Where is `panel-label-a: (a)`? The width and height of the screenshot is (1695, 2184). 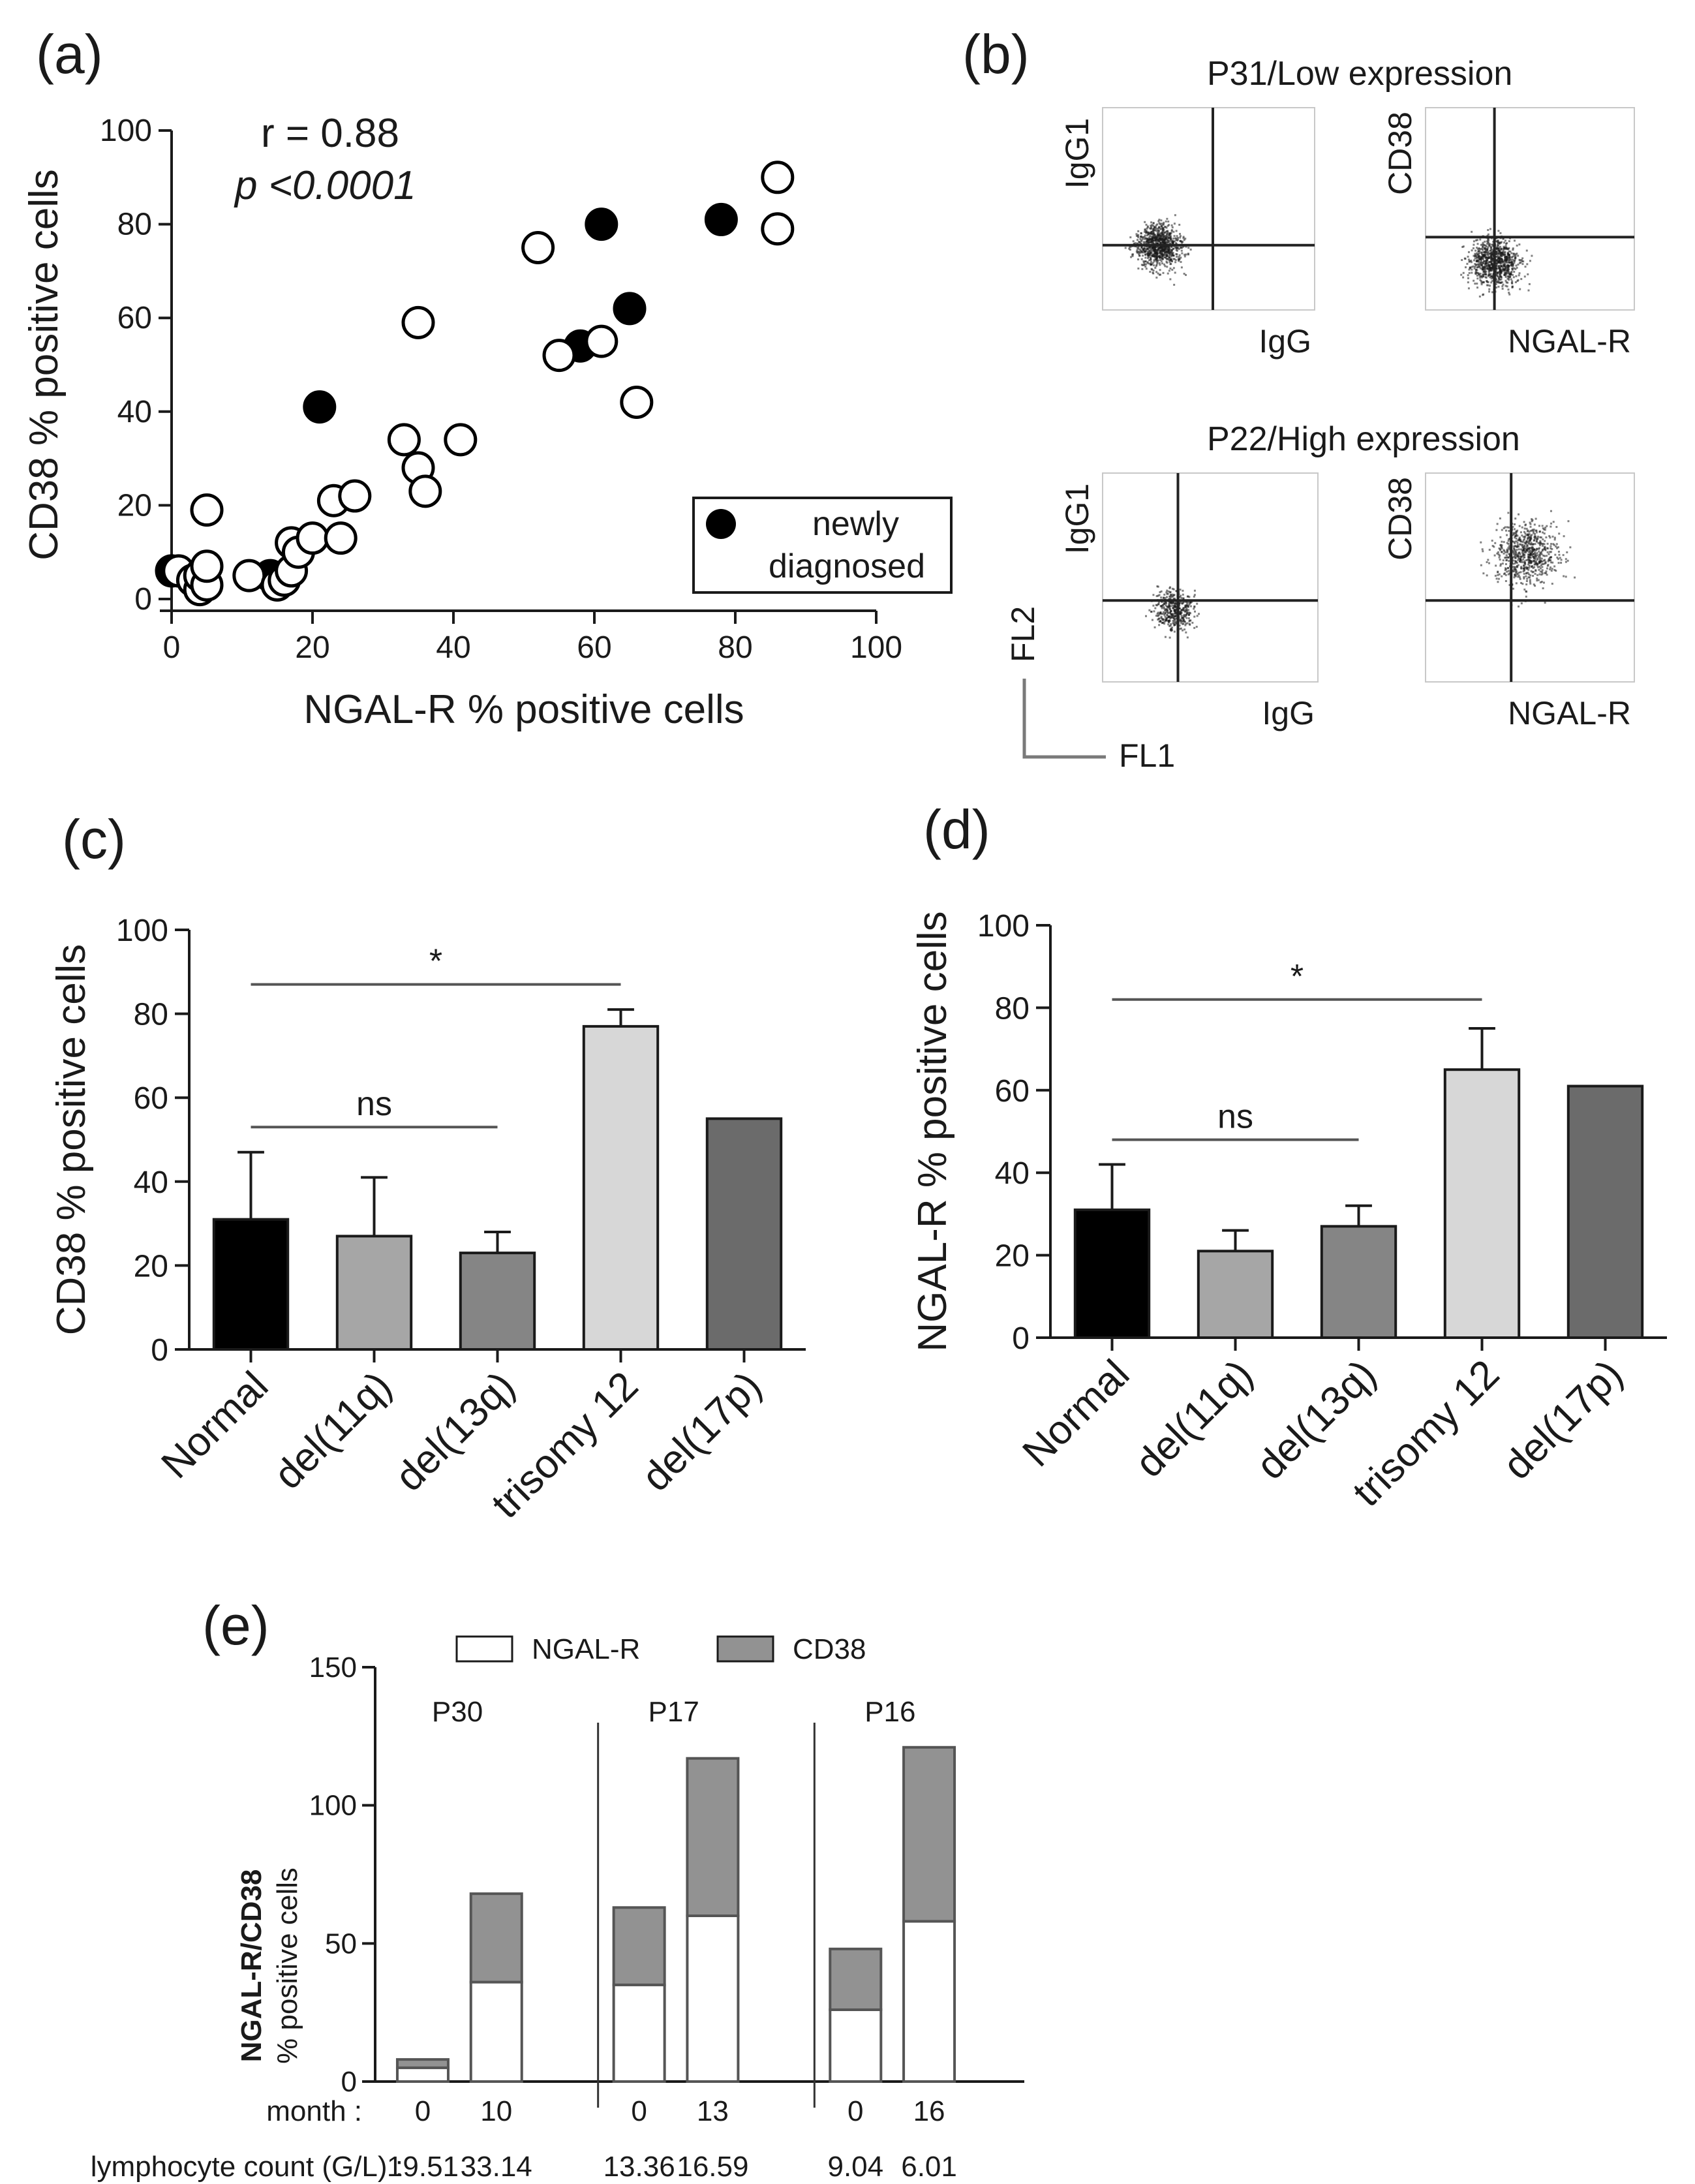 panel-label-a: (a) is located at coordinates (69, 54).